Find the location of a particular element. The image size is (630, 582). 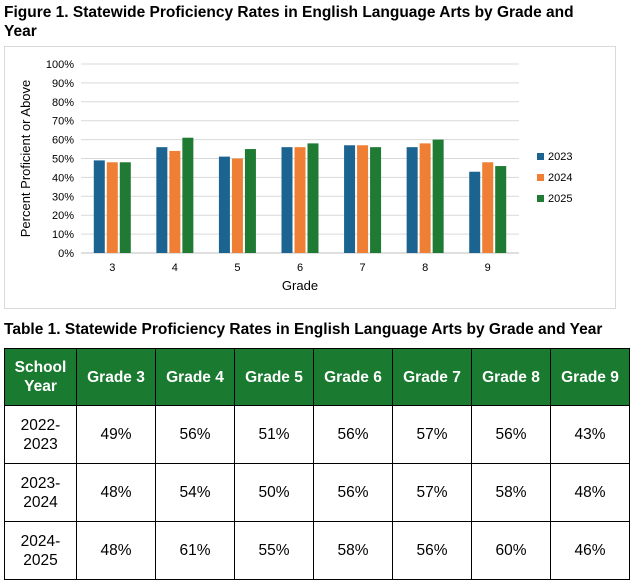

table-row: 2023-2024 48% 54% 50% 56% 57% 58% 48% is located at coordinates (317, 492).